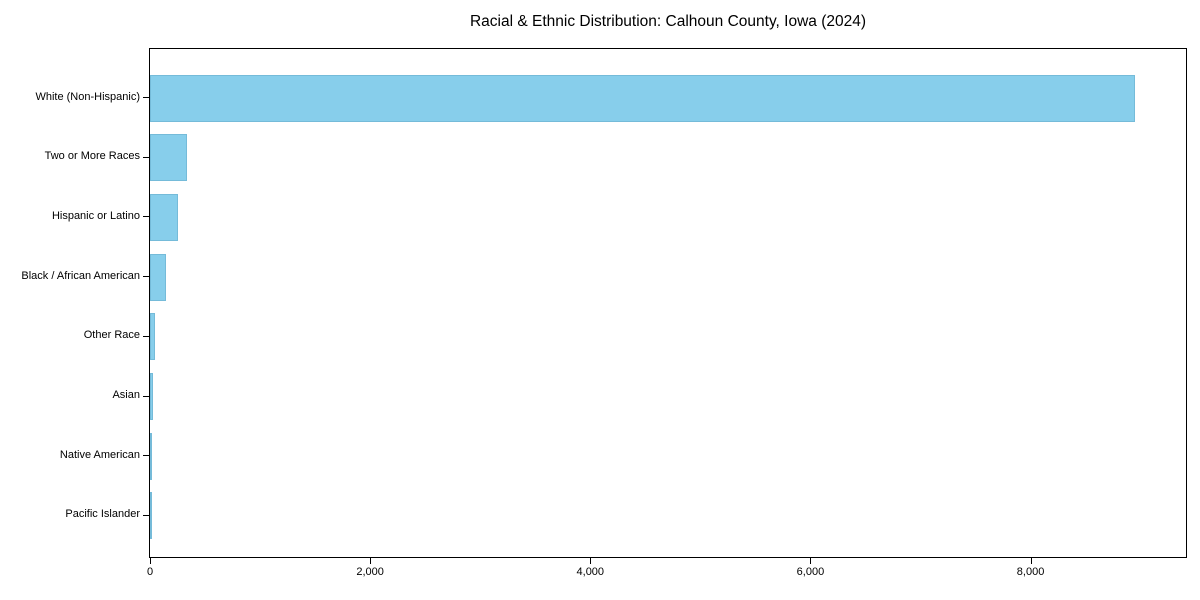 The height and width of the screenshot is (600, 1200). I want to click on bar-white-non-hispanic, so click(643, 98).